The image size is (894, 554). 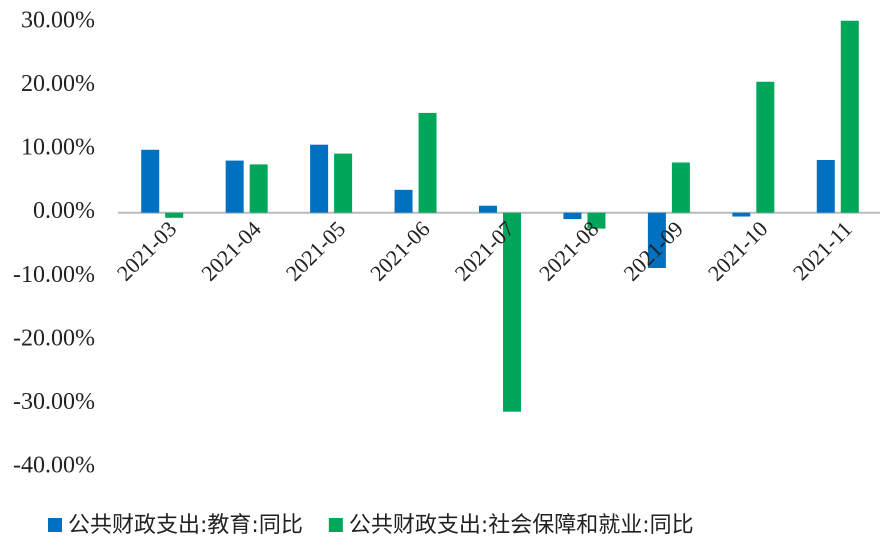 I want to click on legend-label: 公共财政支出:社会保障和就业:同比, so click(x=521, y=525).